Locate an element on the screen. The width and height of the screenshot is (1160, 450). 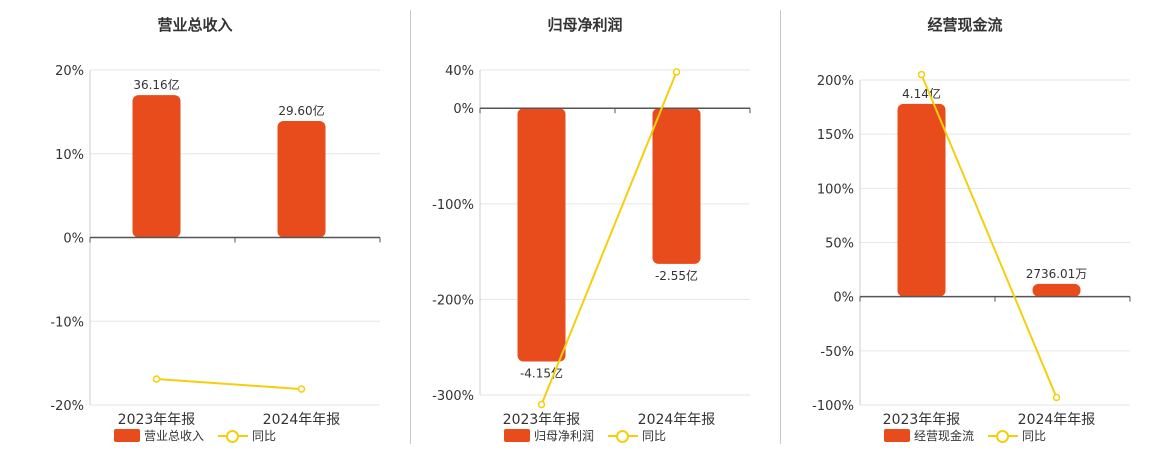
bar-value-label: -2.55亿 is located at coordinates (676, 275).